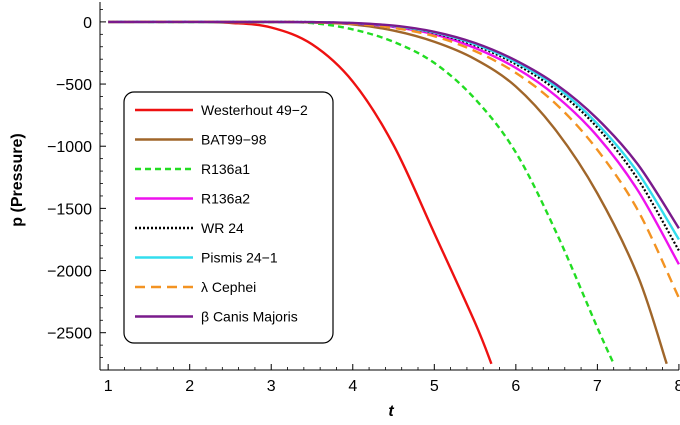 The width and height of the screenshot is (680, 425). Describe the element at coordinates (222, 228) in the screenshot. I see `legend-label: WR 24` at that location.